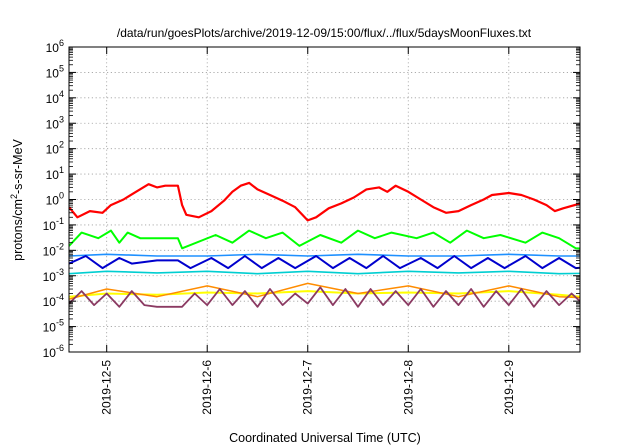  I want to click on y-tick-label: 10⁻¹, so click(53, 224).